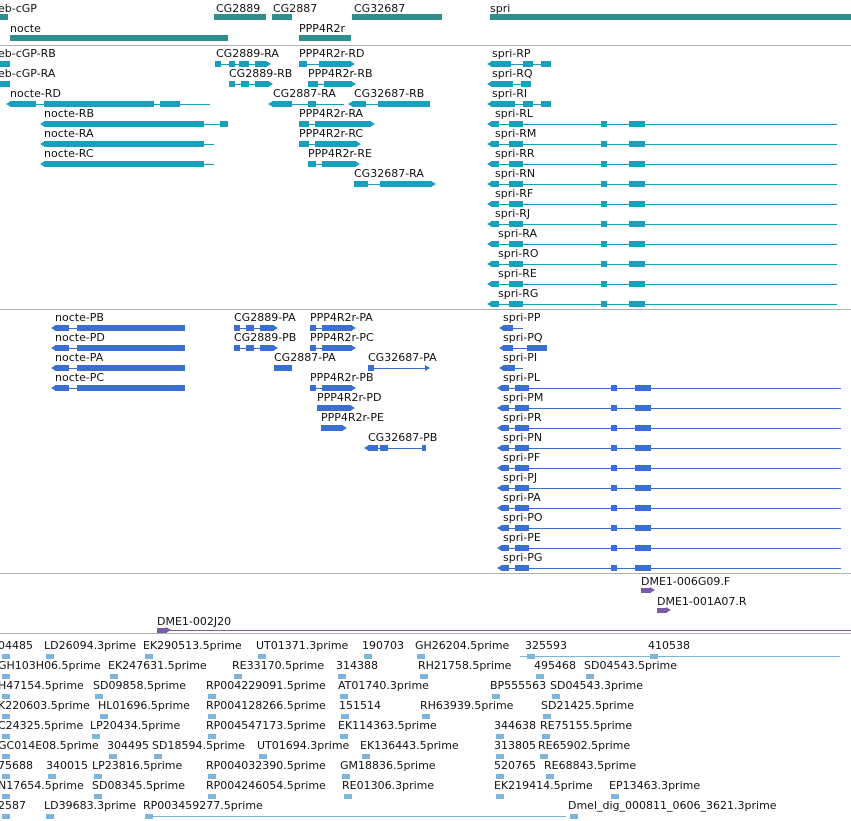 The height and width of the screenshot is (821, 851). Describe the element at coordinates (522, 317) in the screenshot. I see `feature-label: spri-PP` at that location.